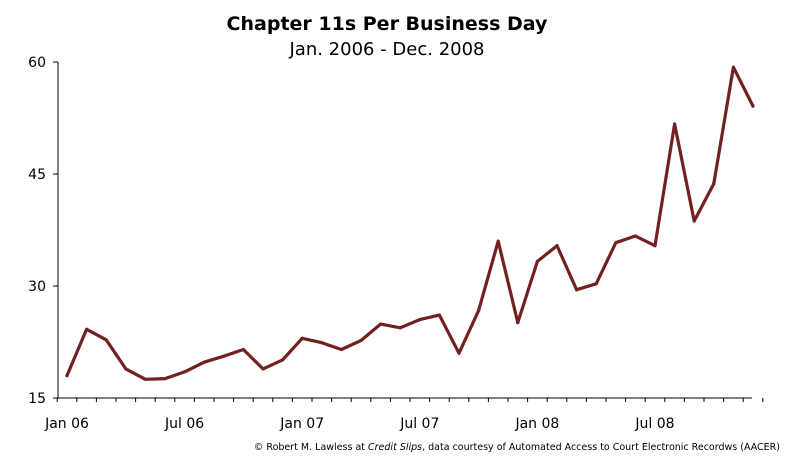  I want to click on x-tick-label: Jul 07, so click(419, 424).